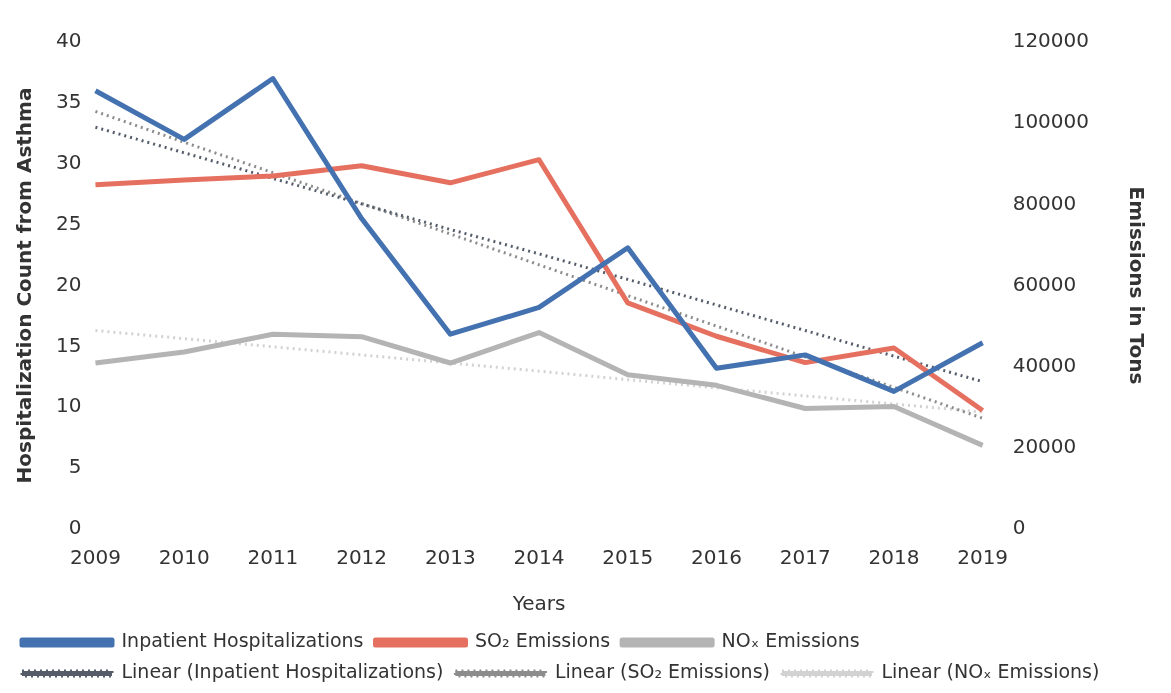 The image size is (1171, 693). What do you see at coordinates (1044, 283) in the screenshot?
I see `y2-tick-label: 60000` at bounding box center [1044, 283].